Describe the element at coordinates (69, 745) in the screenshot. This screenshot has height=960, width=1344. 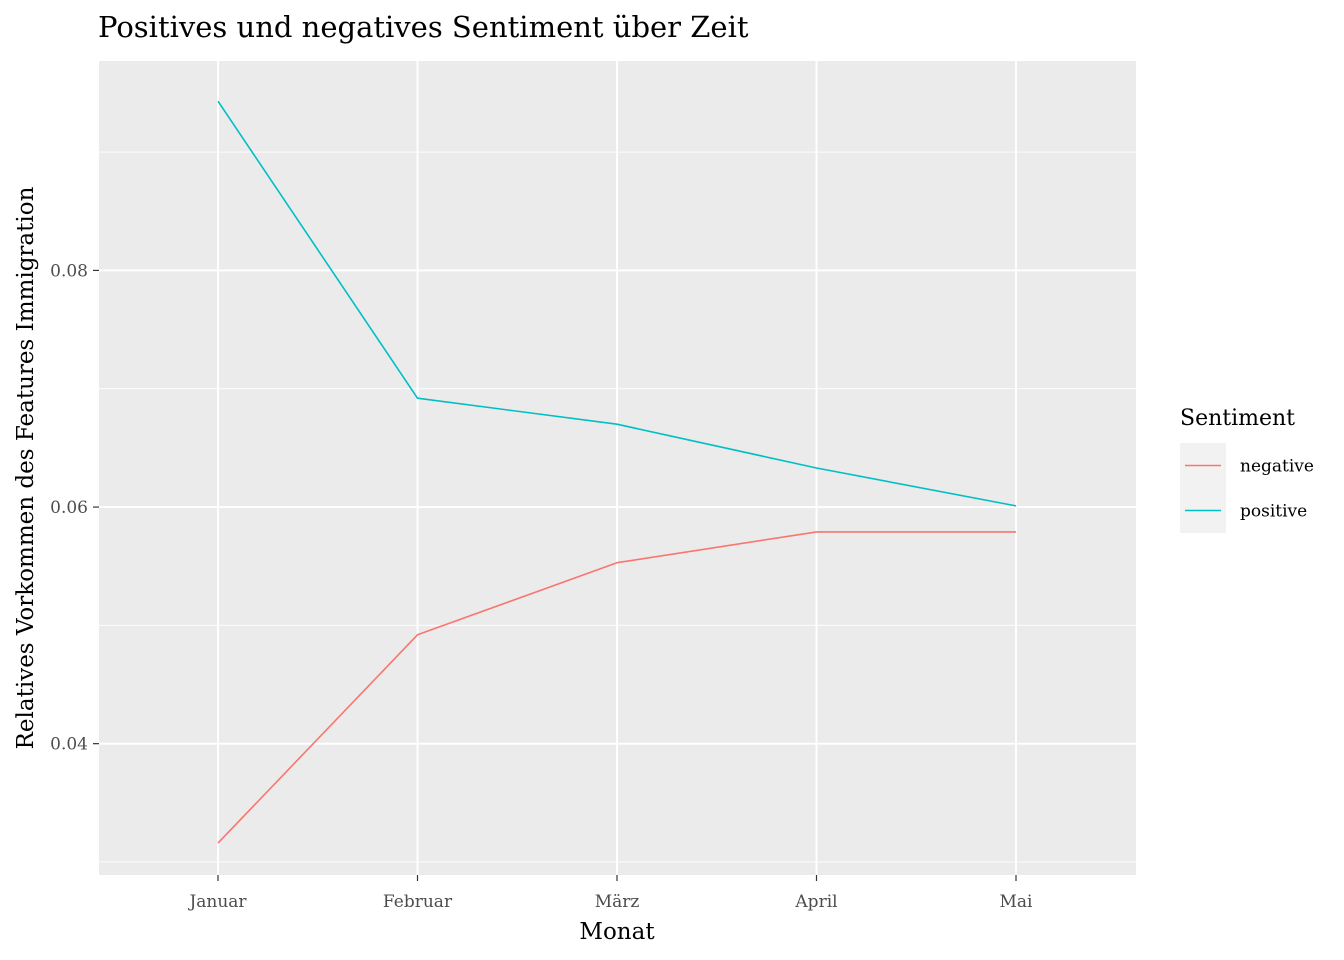
I see `y-tick-label-0: 0.04` at that location.